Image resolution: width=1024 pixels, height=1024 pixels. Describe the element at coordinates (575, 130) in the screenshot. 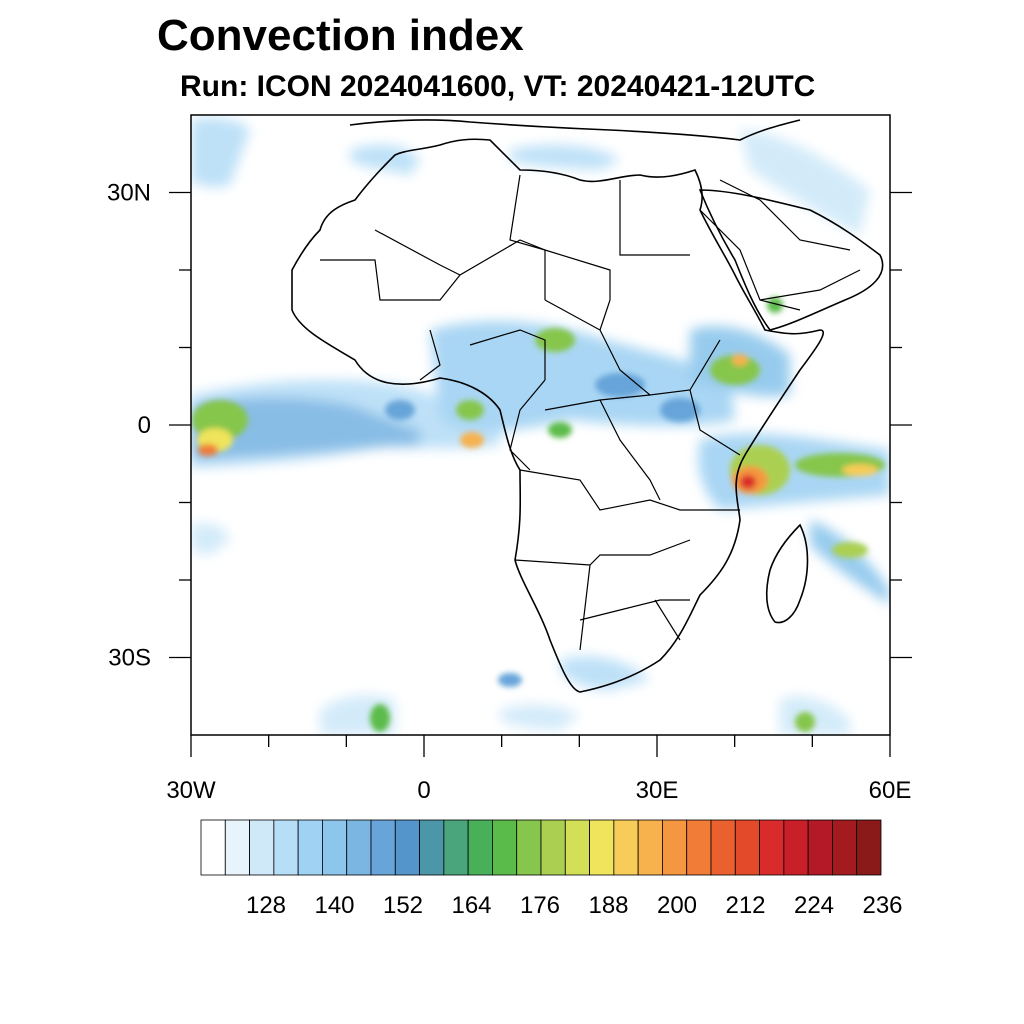

I see `europe-coastline` at that location.